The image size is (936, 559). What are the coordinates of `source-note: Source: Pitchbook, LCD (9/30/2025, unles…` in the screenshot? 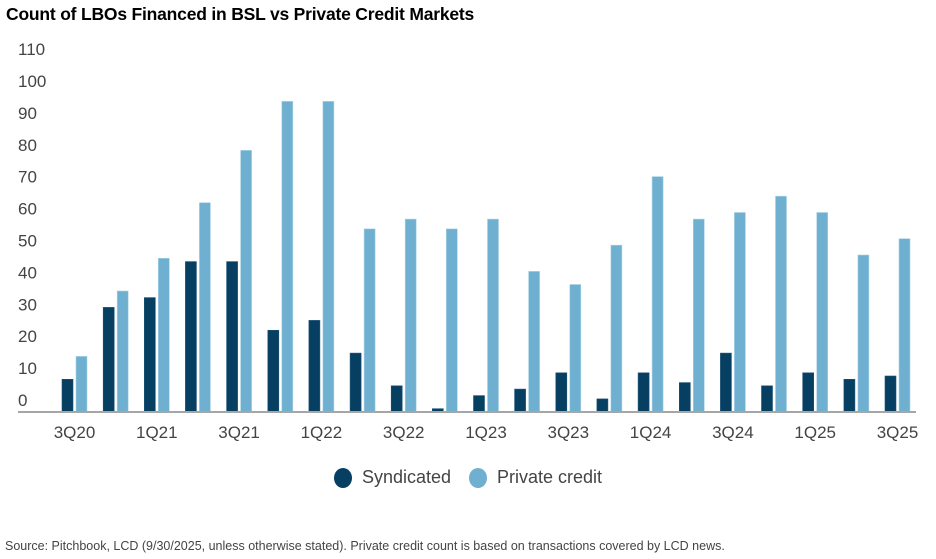 It's located at (365, 546).